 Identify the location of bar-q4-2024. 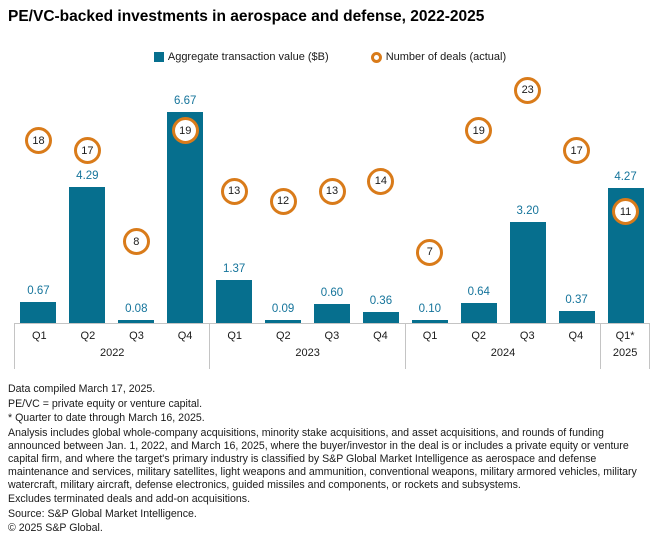
(576, 317).